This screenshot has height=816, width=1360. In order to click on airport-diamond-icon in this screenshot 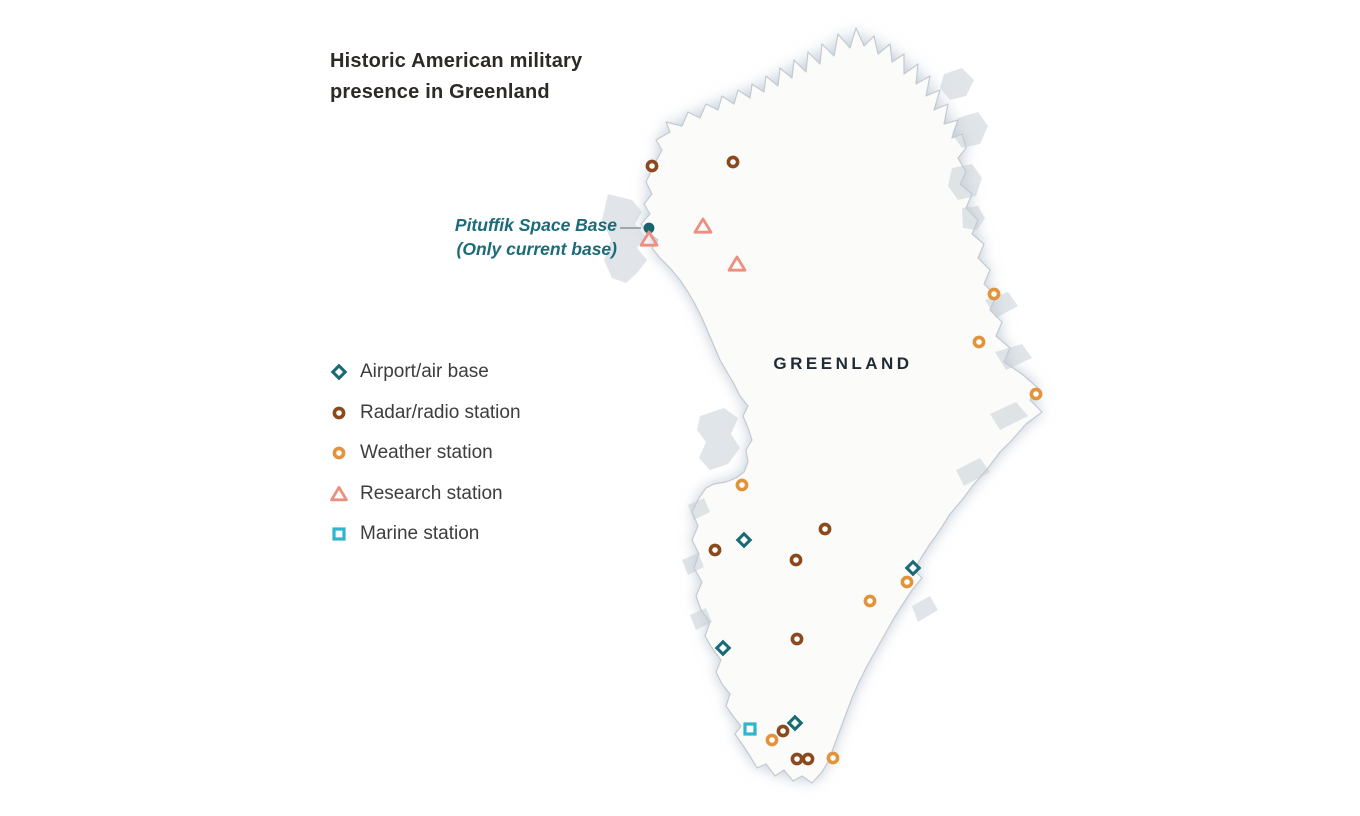, I will do `click(339, 372)`.